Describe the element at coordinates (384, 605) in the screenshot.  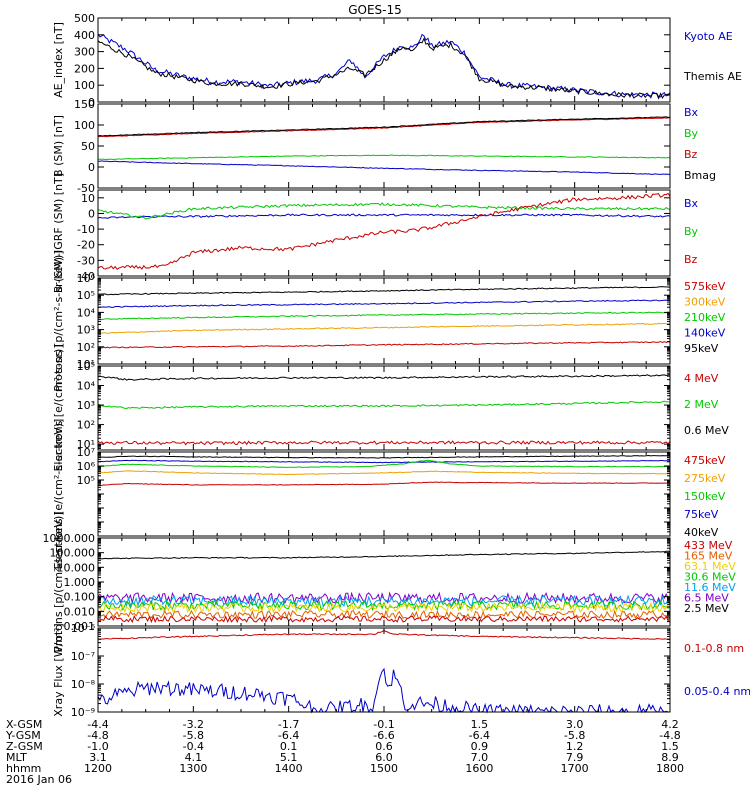
I see `series-line-30-6-mev` at that location.